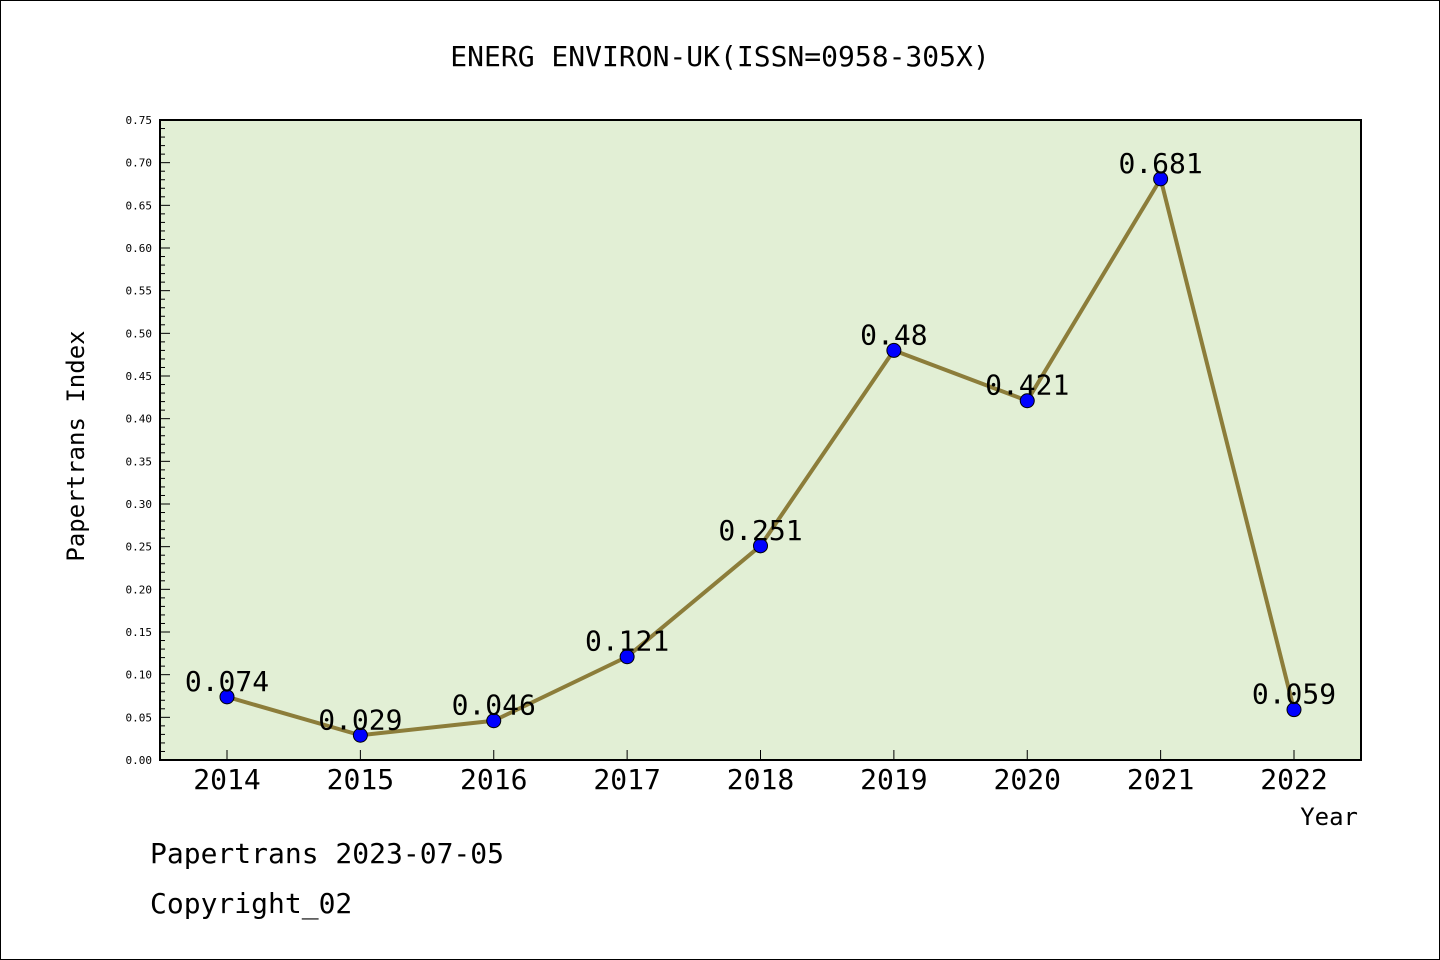  Describe the element at coordinates (1160, 779) in the screenshot. I see `x-tick-label: 2021` at that location.